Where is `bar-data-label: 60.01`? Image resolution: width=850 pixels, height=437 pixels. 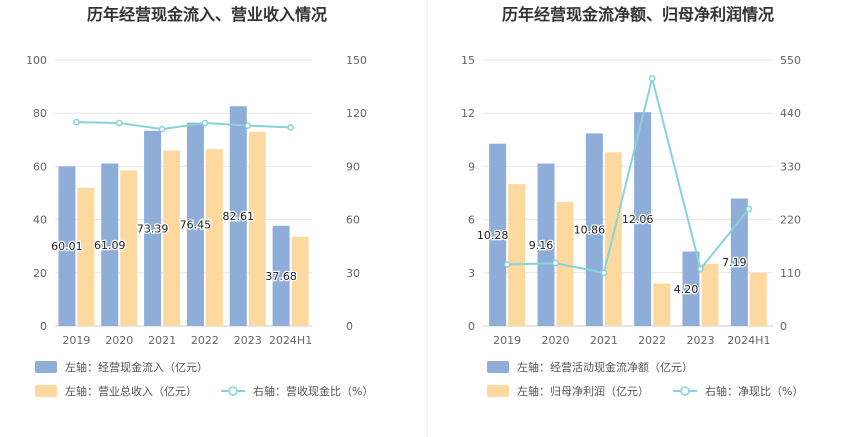 bar-data-label: 60.01 is located at coordinates (67, 246).